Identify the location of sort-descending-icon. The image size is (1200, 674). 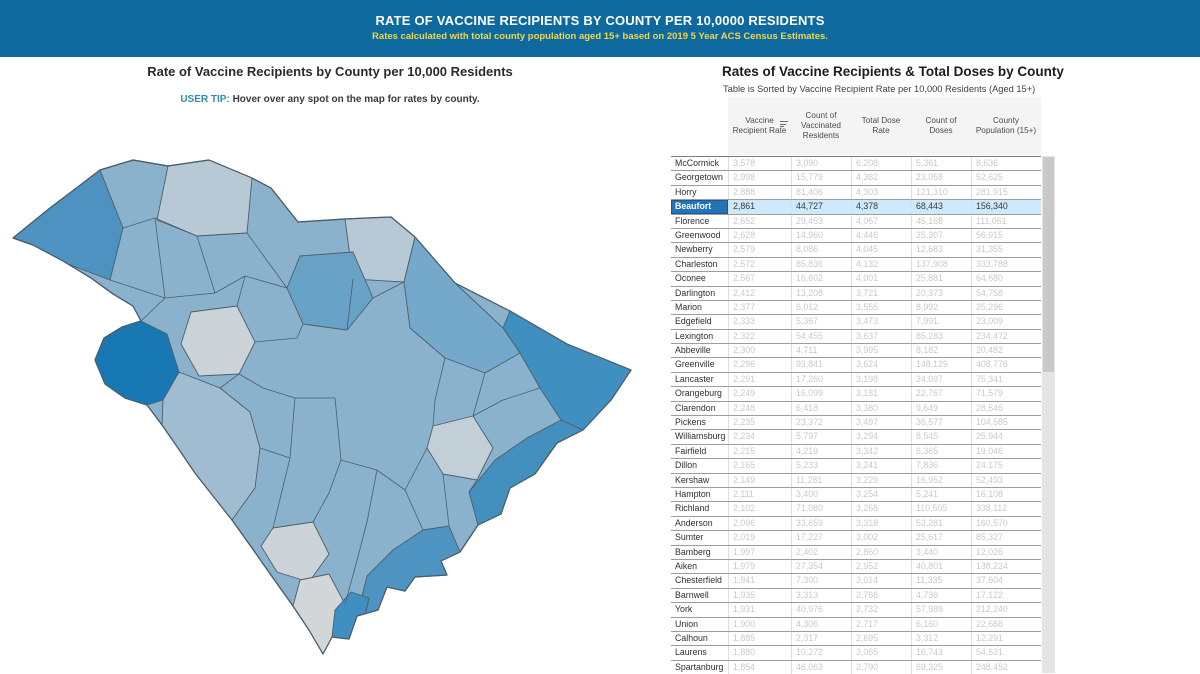
(784, 126).